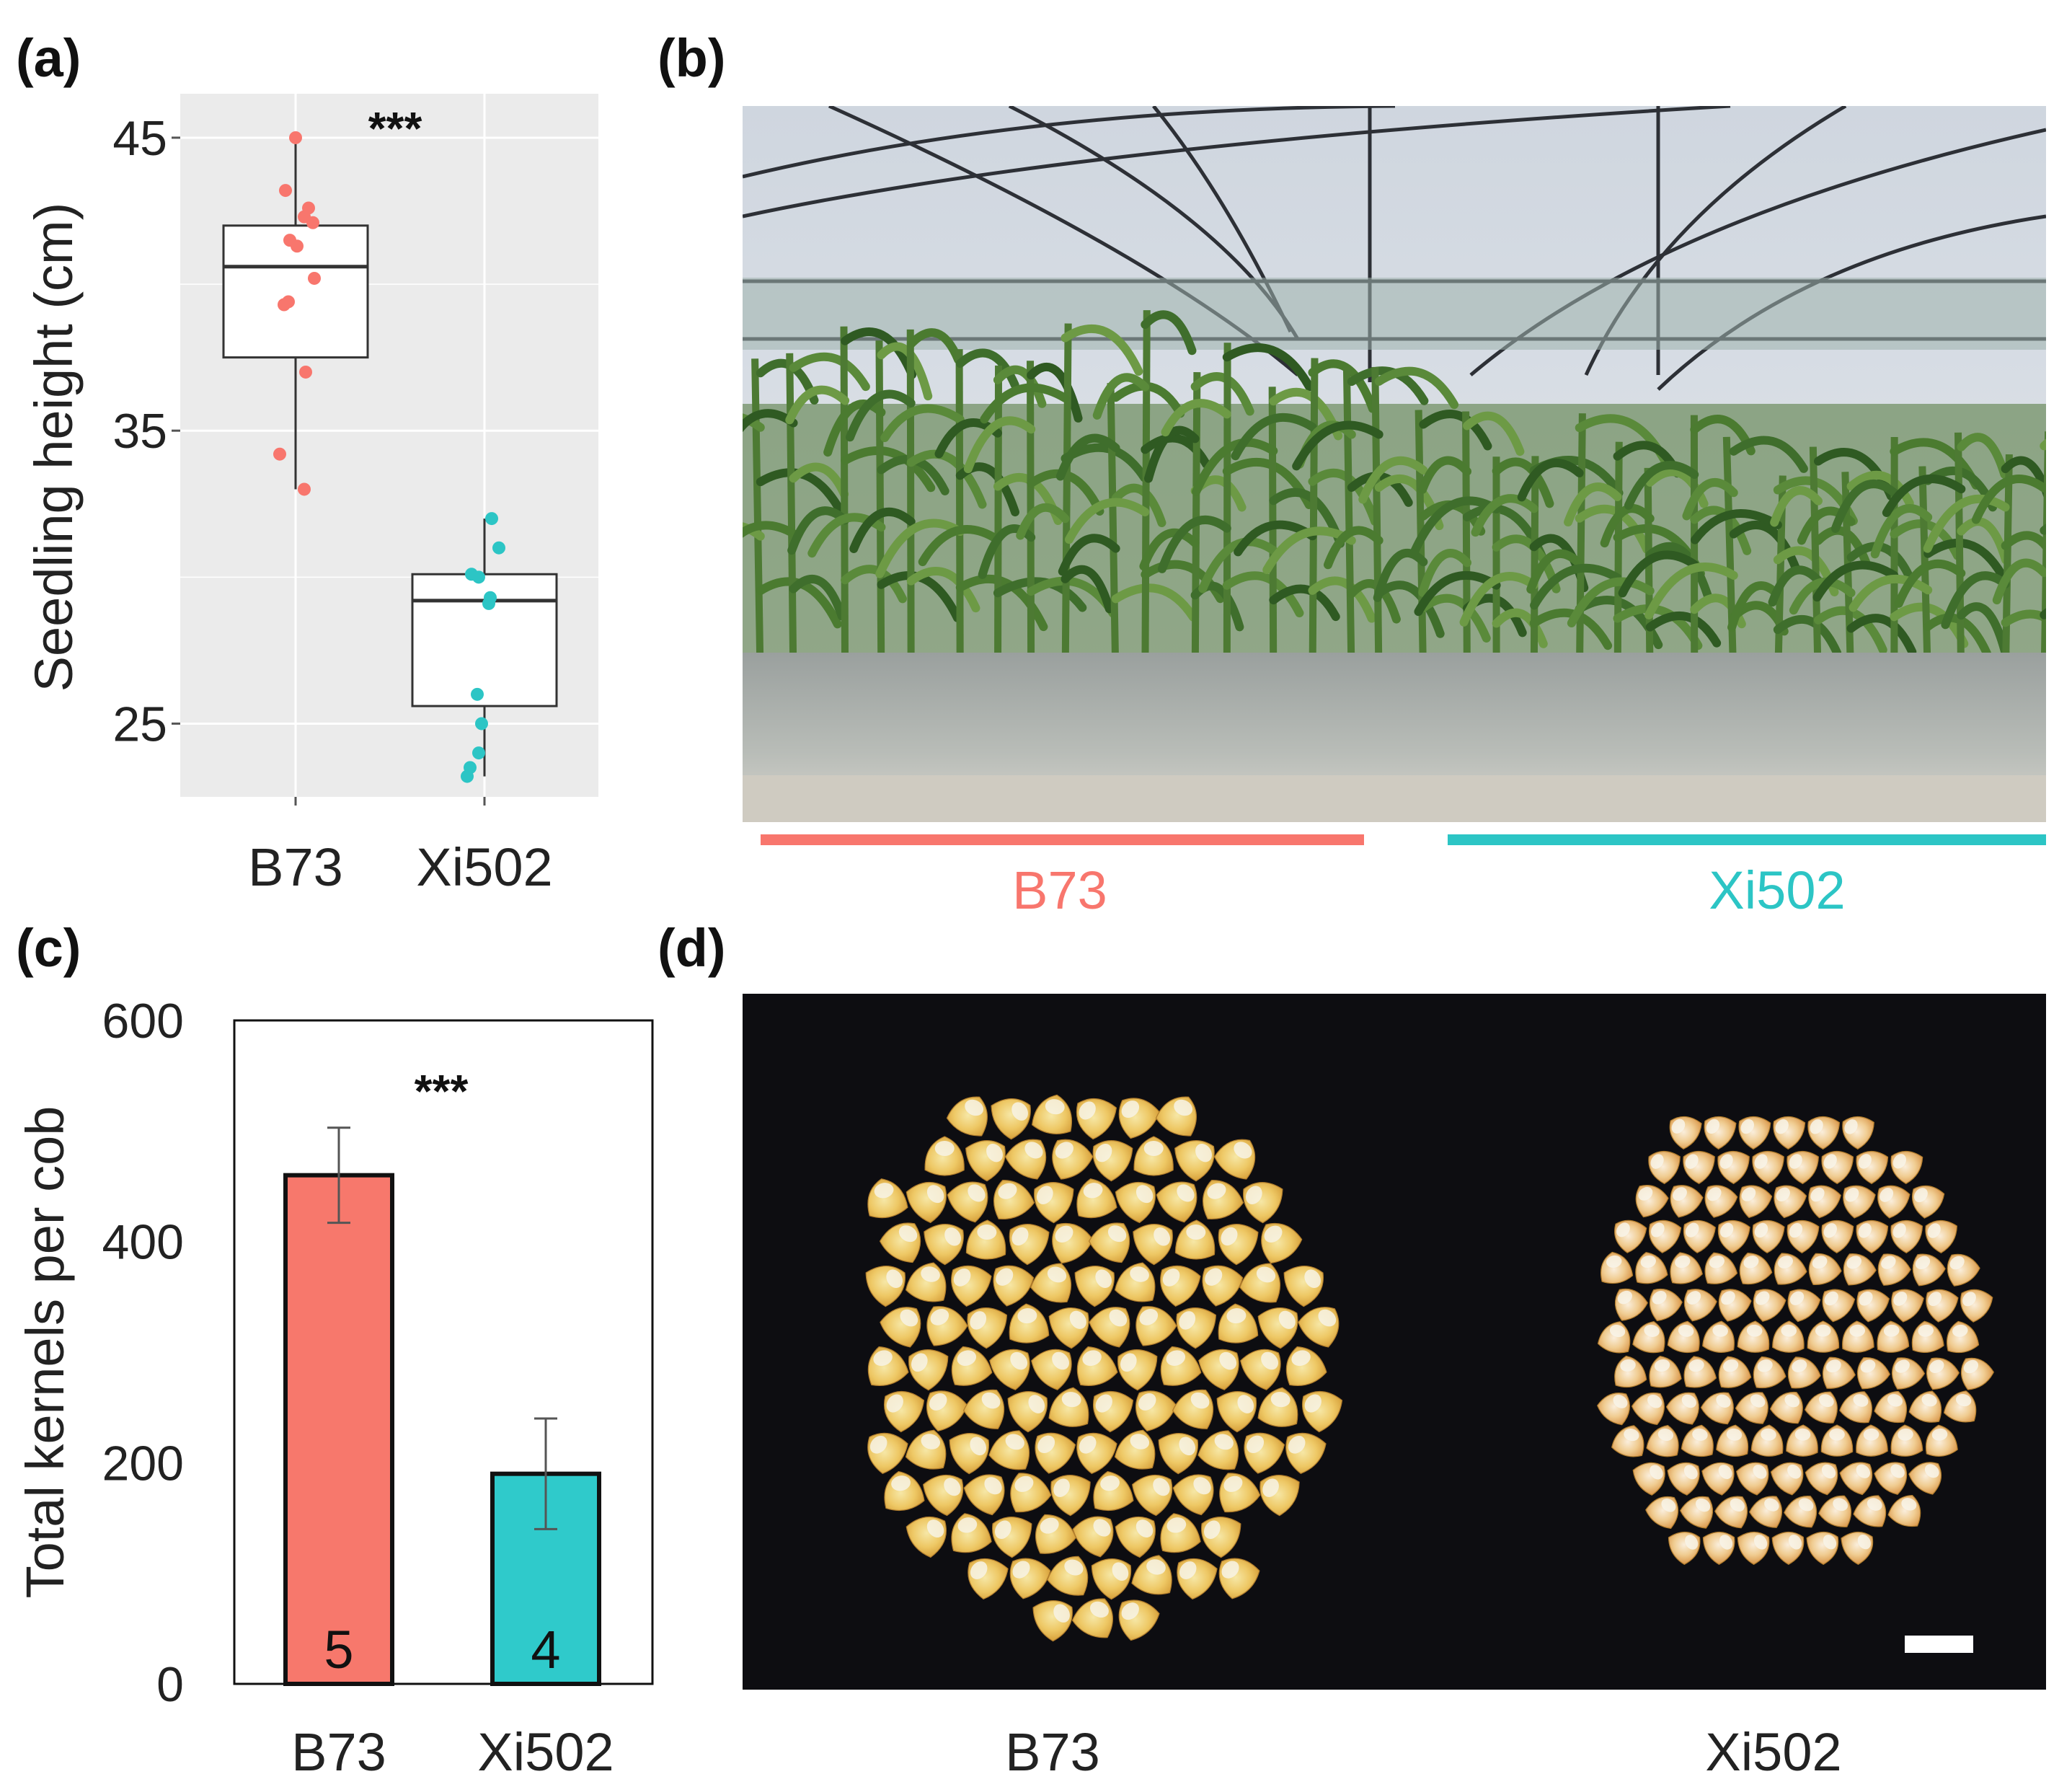  I want to click on legend-bar-xi502, so click(1747, 839).